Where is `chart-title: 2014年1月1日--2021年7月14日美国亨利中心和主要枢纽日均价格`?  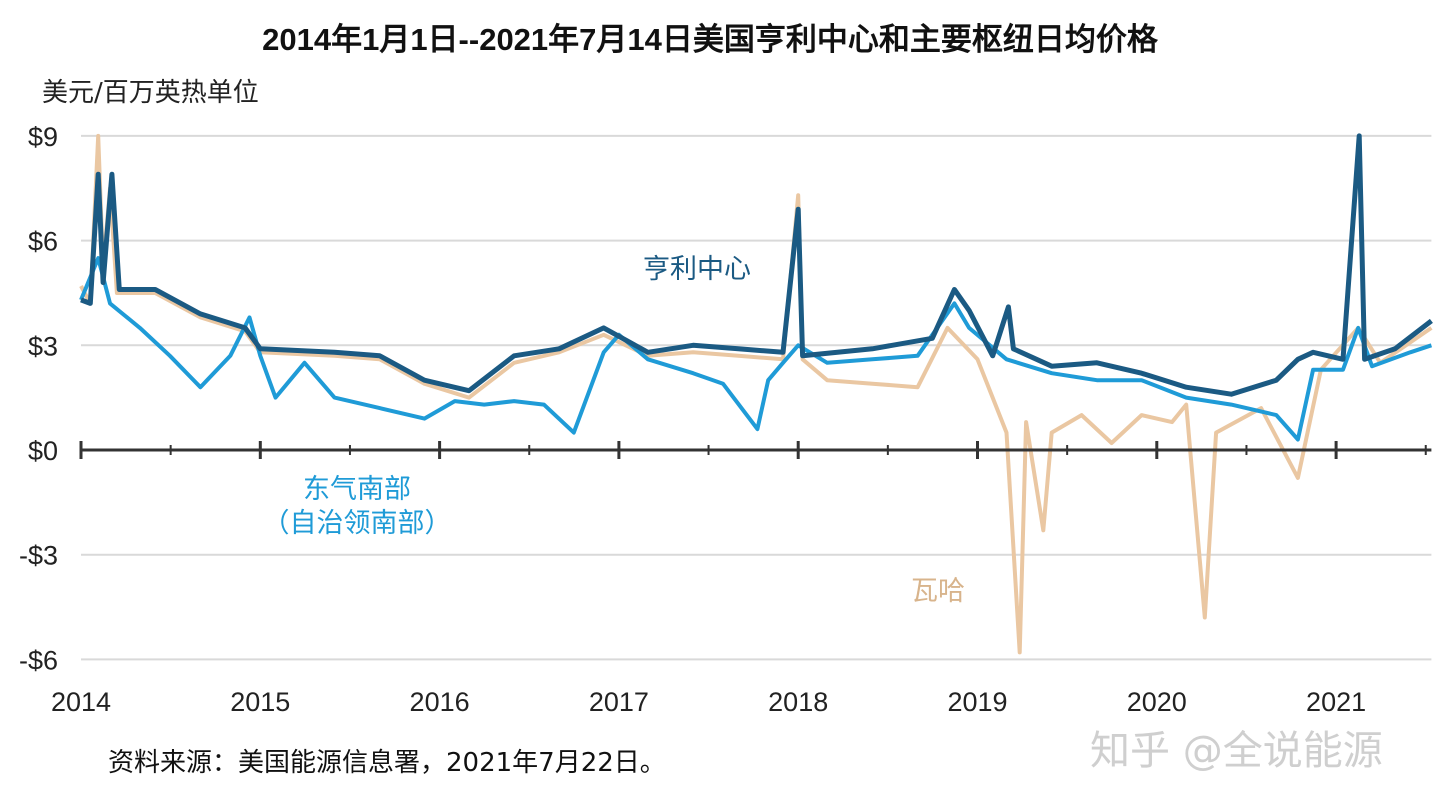 chart-title: 2014年1月1日--2021年7月14日美国亨利中心和主要枢纽日均价格 is located at coordinates (710, 39).